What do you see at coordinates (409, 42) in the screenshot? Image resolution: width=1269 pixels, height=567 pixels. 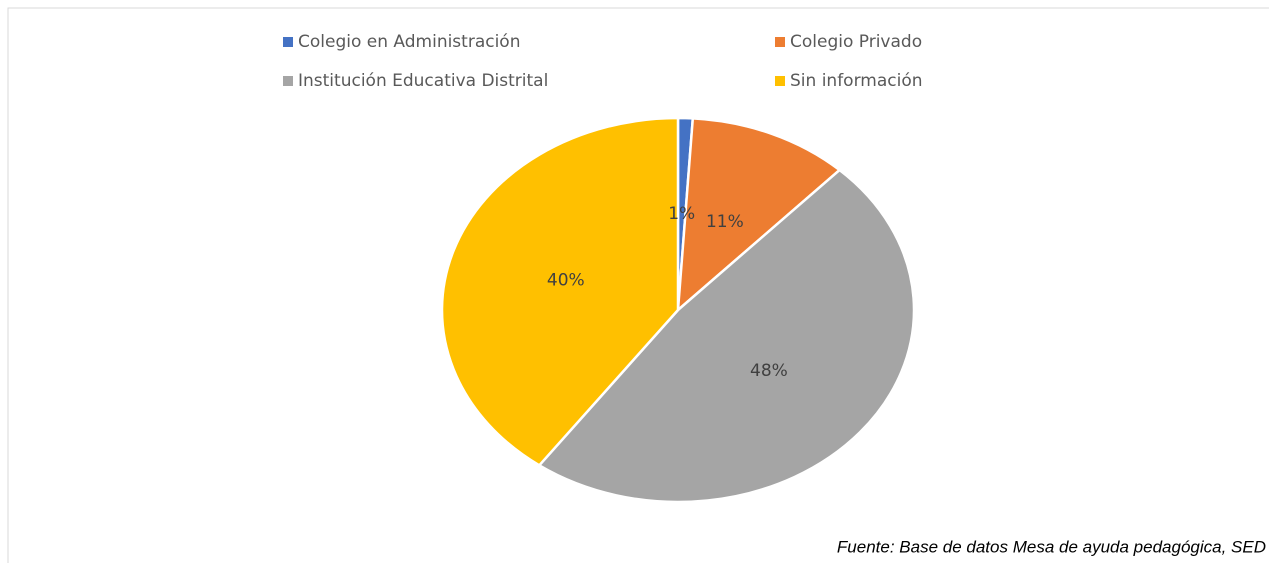 I see `legend-label: Colegio en Administración` at bounding box center [409, 42].